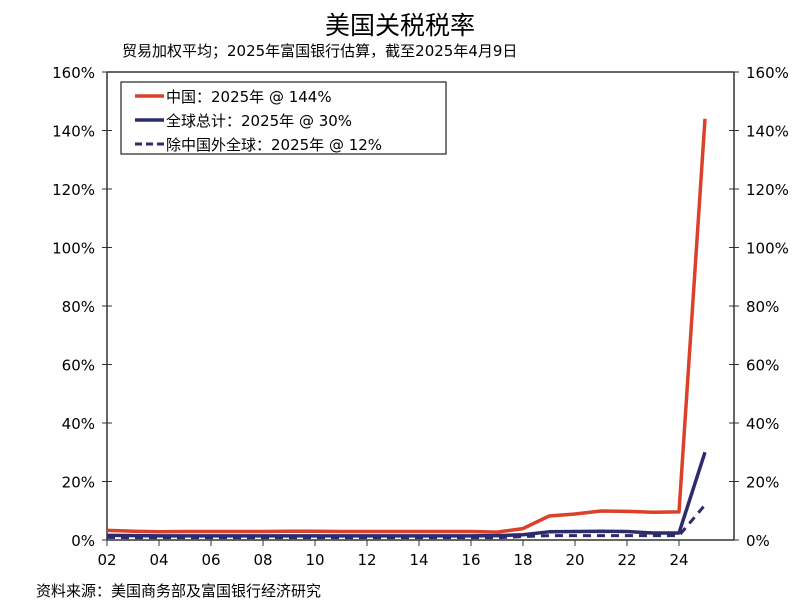 This screenshot has width=800, height=604. Describe the element at coordinates (767, 73) in the screenshot. I see `y-tick-label-right: 160%` at that location.